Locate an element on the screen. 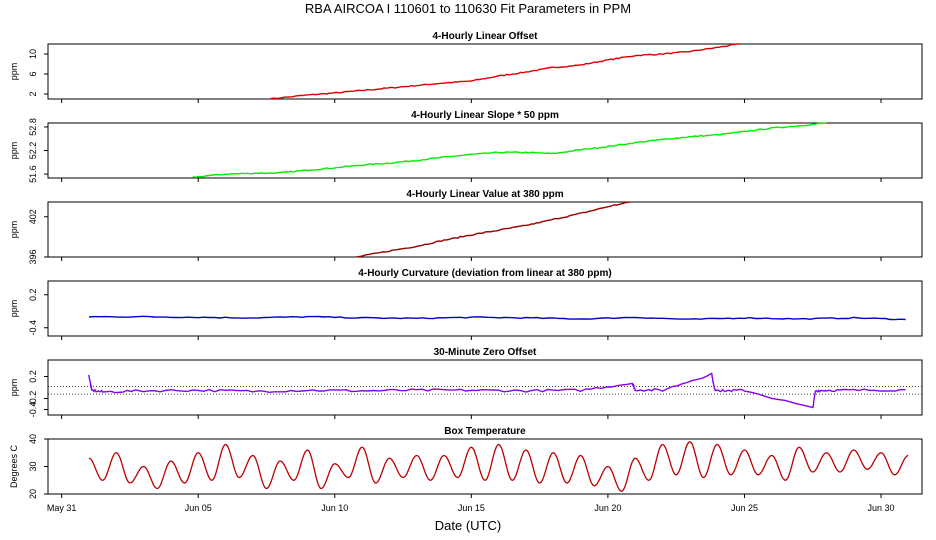  panel-title: 30-Minute Zero Offset is located at coordinates (485, 352).